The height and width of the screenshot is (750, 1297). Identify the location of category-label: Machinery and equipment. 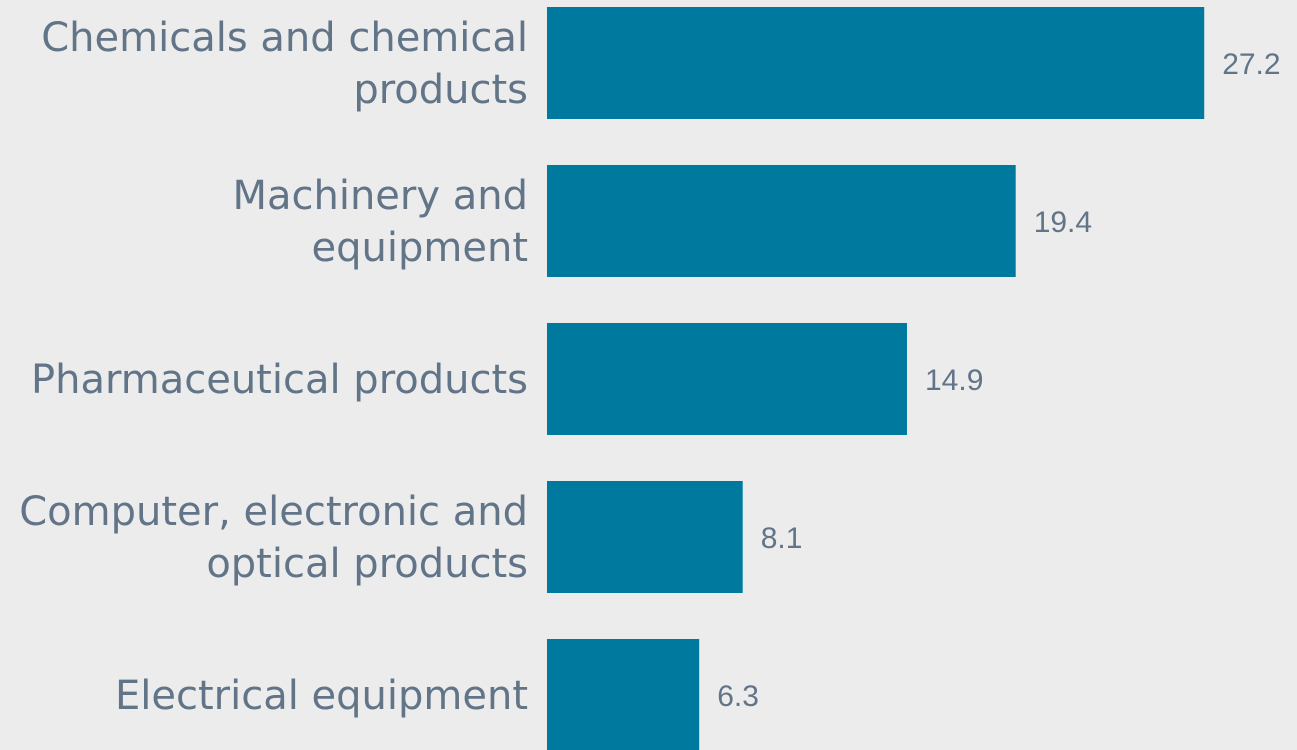
(380, 222).